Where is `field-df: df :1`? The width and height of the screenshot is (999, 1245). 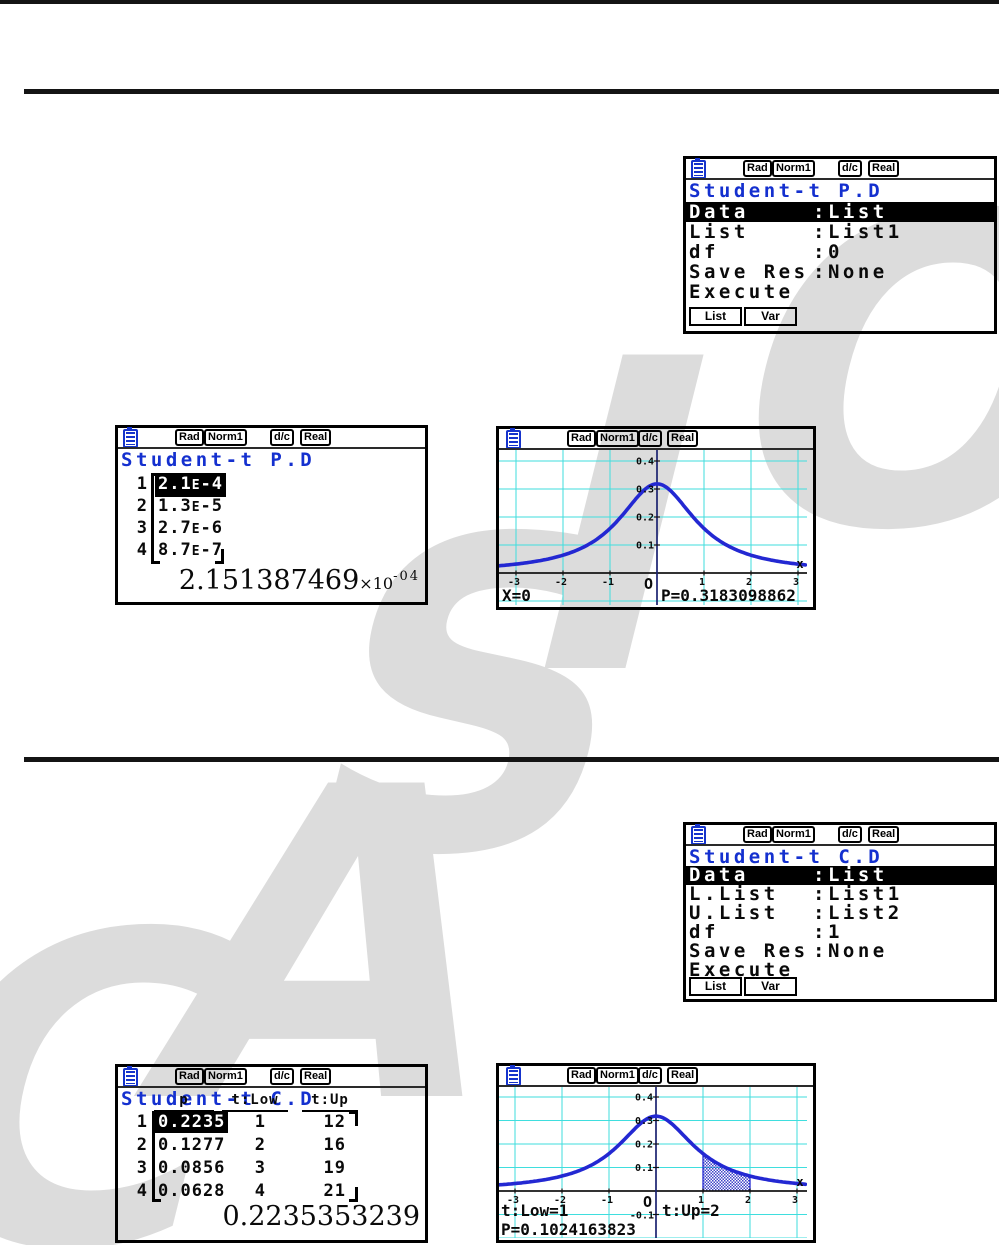
field-df: df :1 is located at coordinates (766, 932).